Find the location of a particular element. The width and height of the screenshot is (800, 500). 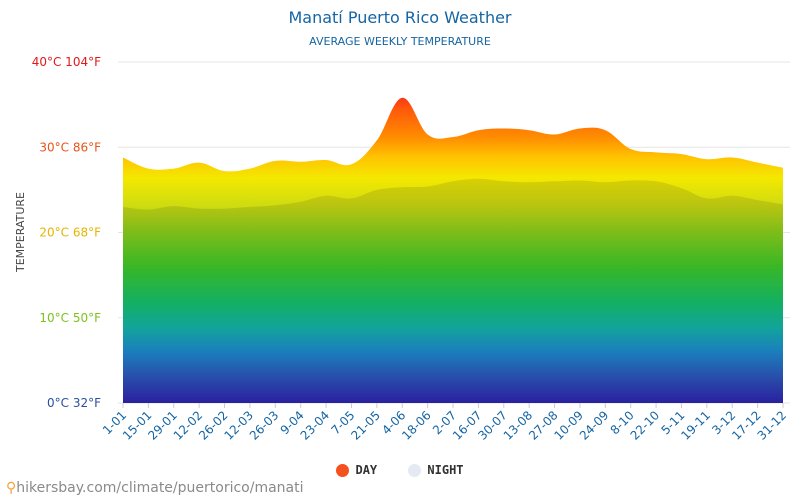

x-tick-label: 23-04 is located at coordinates (315, 425).